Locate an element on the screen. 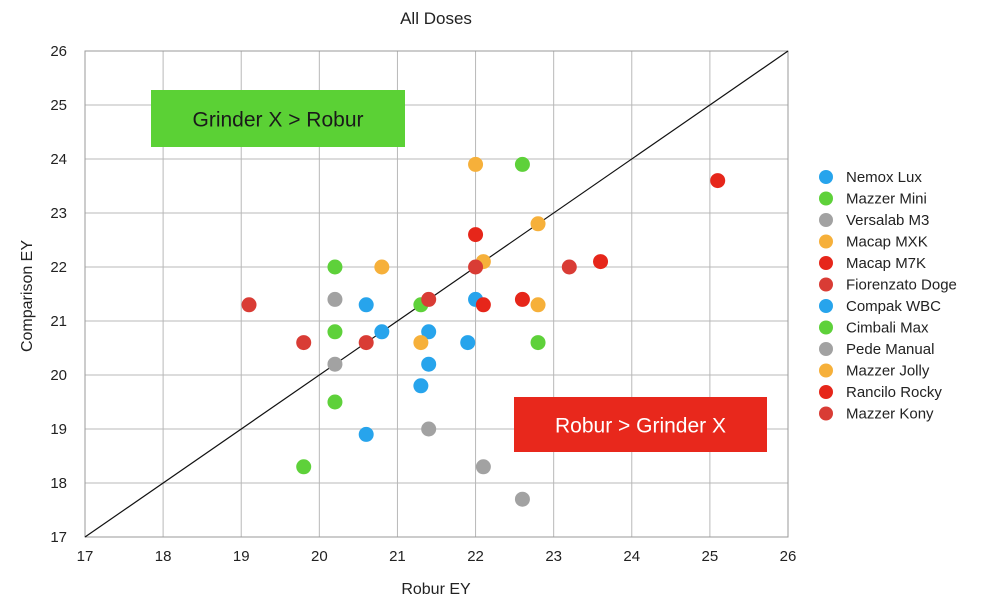 This screenshot has width=994, height=605. y-tick-label: 25 is located at coordinates (58, 105).